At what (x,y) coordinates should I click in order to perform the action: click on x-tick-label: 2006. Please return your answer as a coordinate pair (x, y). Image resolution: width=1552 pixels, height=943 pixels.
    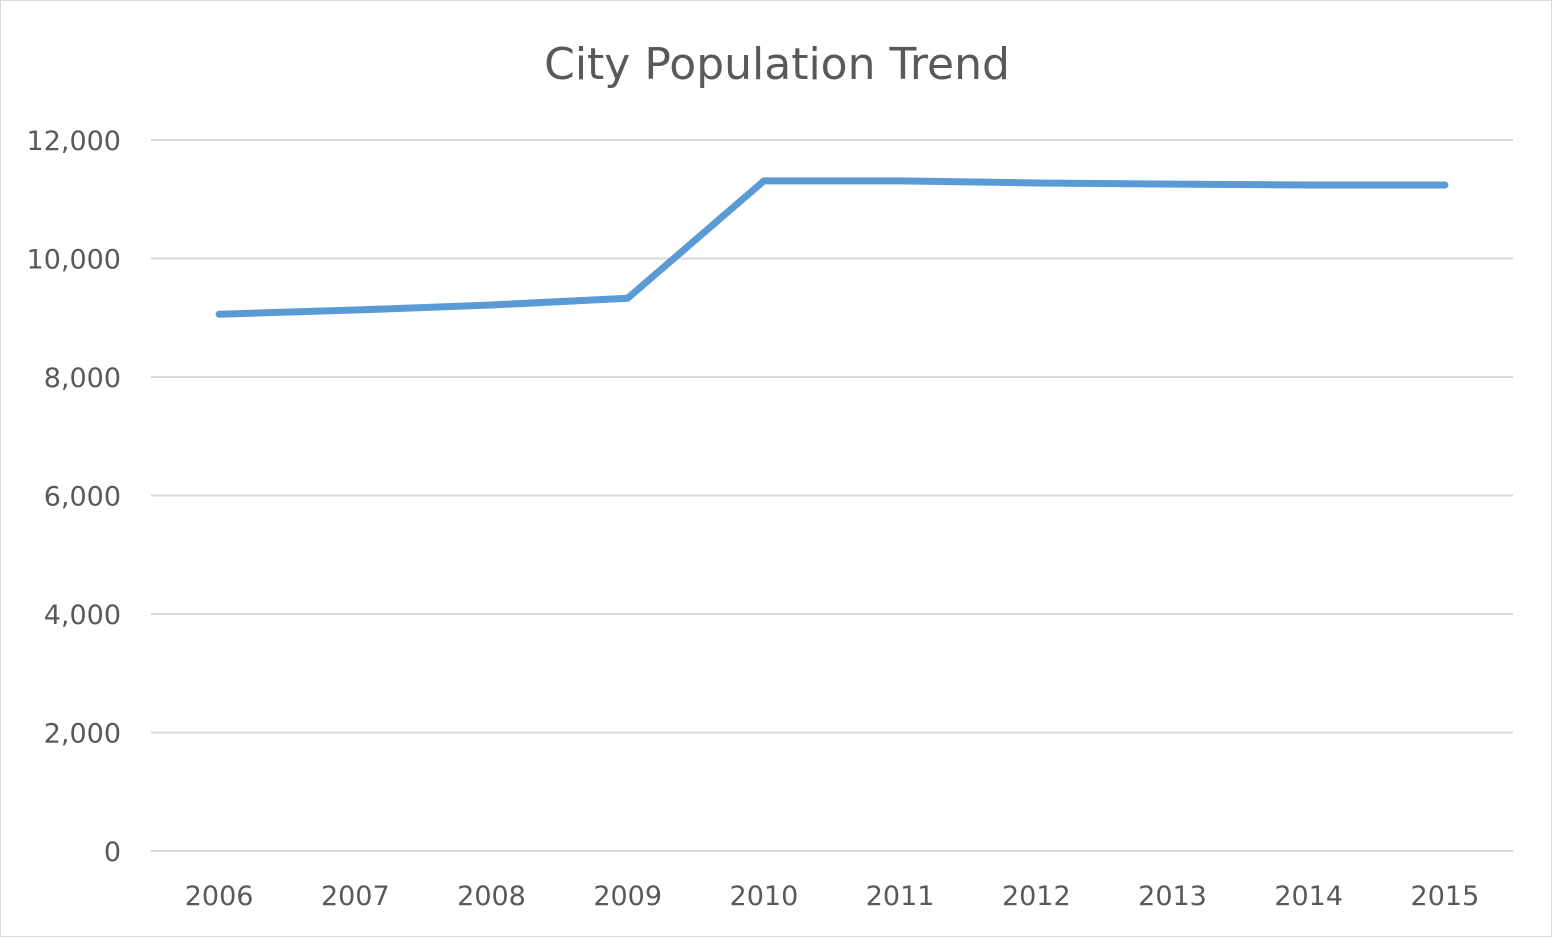
    Looking at the image, I should click on (219, 896).